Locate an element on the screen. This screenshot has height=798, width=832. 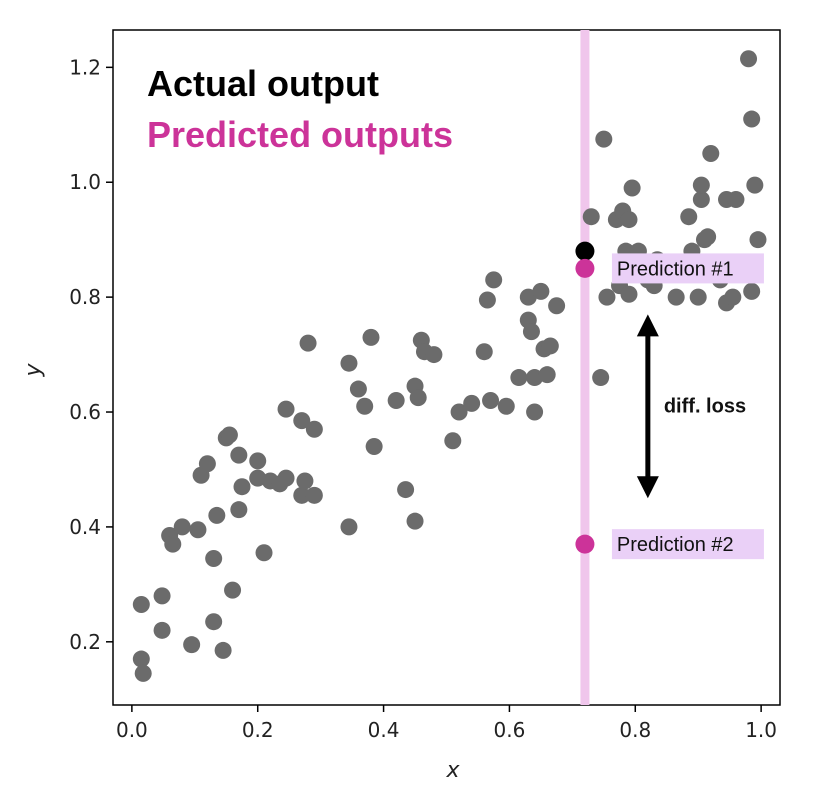
legend-actual-output: Actual output is located at coordinates (263, 83).